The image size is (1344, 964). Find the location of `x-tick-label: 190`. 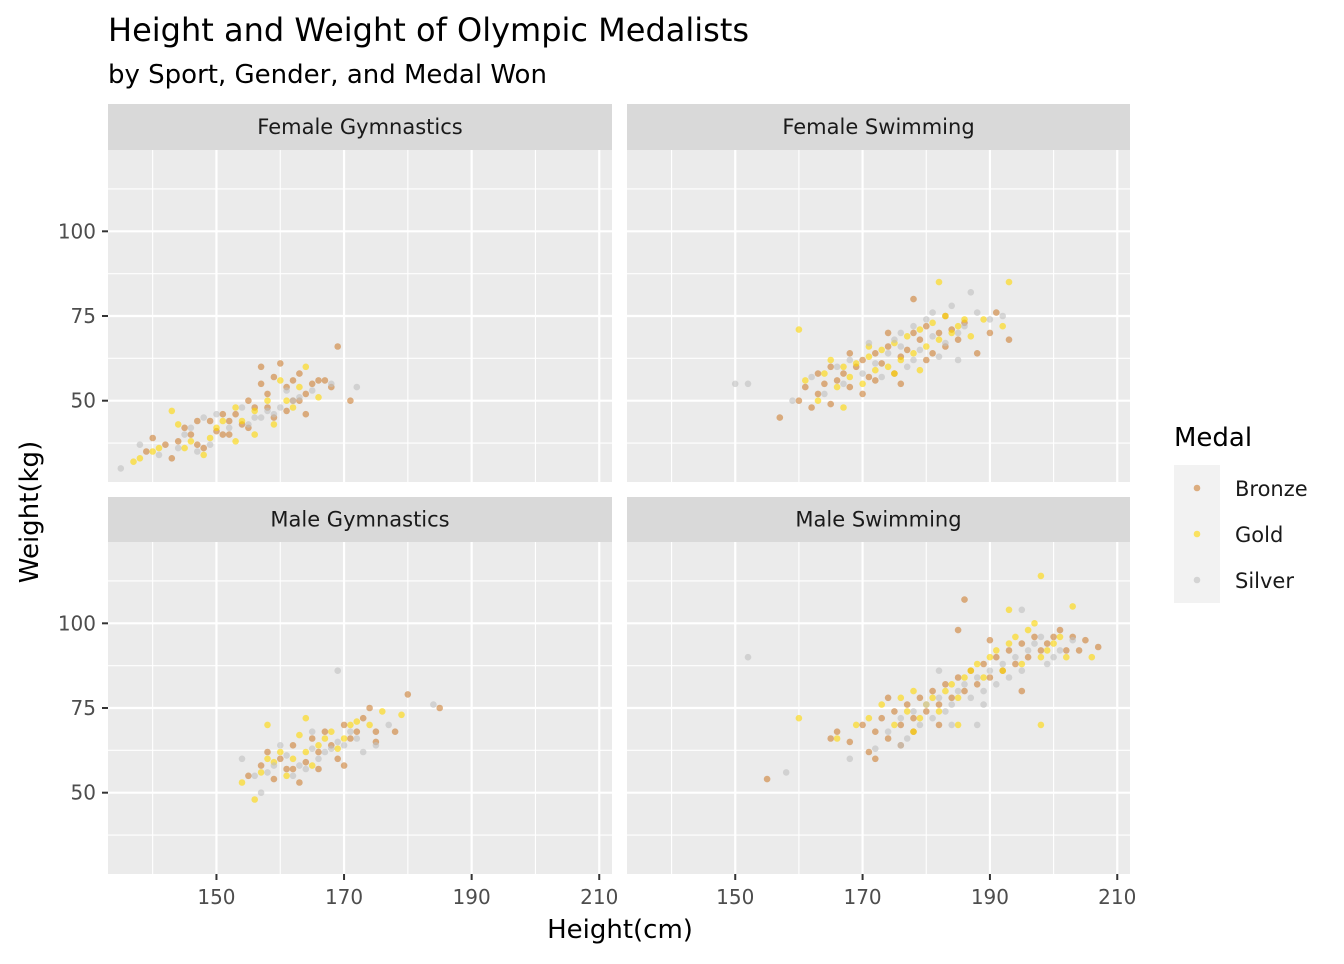

x-tick-label: 190 is located at coordinates (990, 897).